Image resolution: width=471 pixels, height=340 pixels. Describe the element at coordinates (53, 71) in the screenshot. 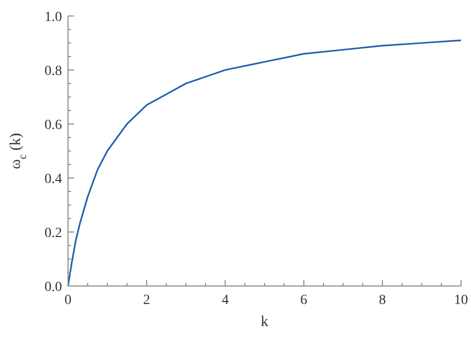

I see `y-tick-label: 0.8` at that location.